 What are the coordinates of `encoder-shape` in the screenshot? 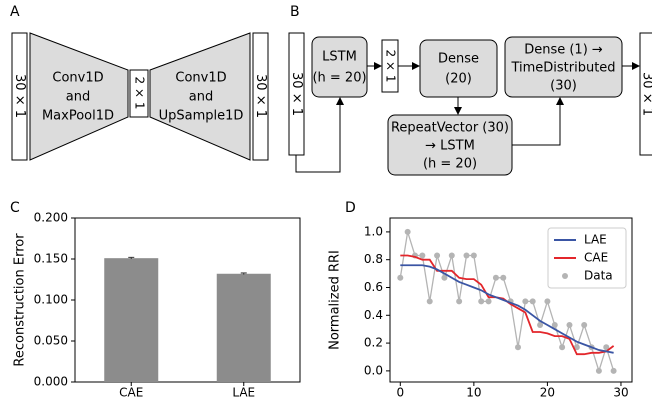 It's located at (79, 96).